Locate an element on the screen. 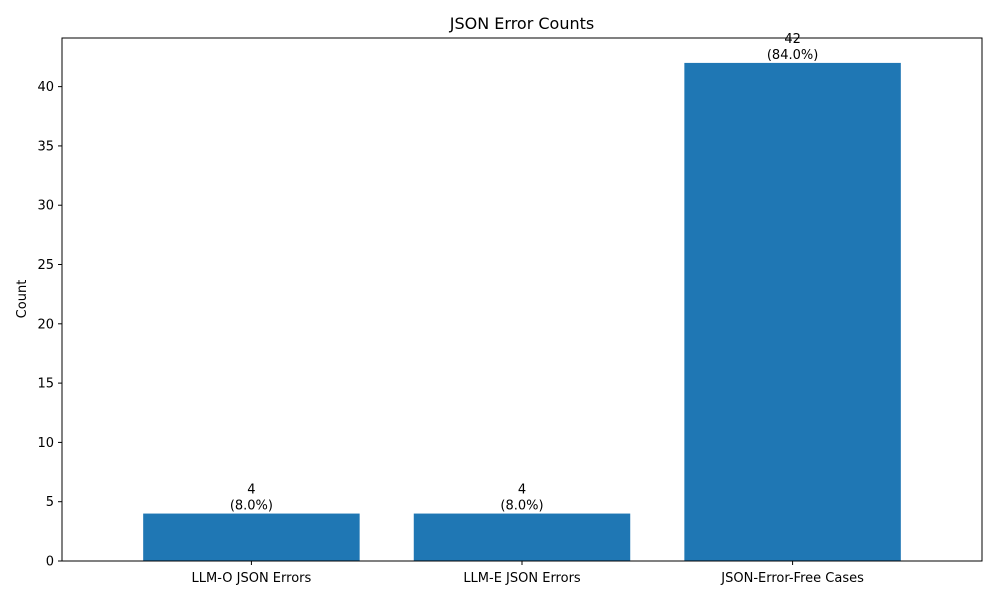  x-tick-label-2: JSON-Error-Free Cases is located at coordinates (792, 578).